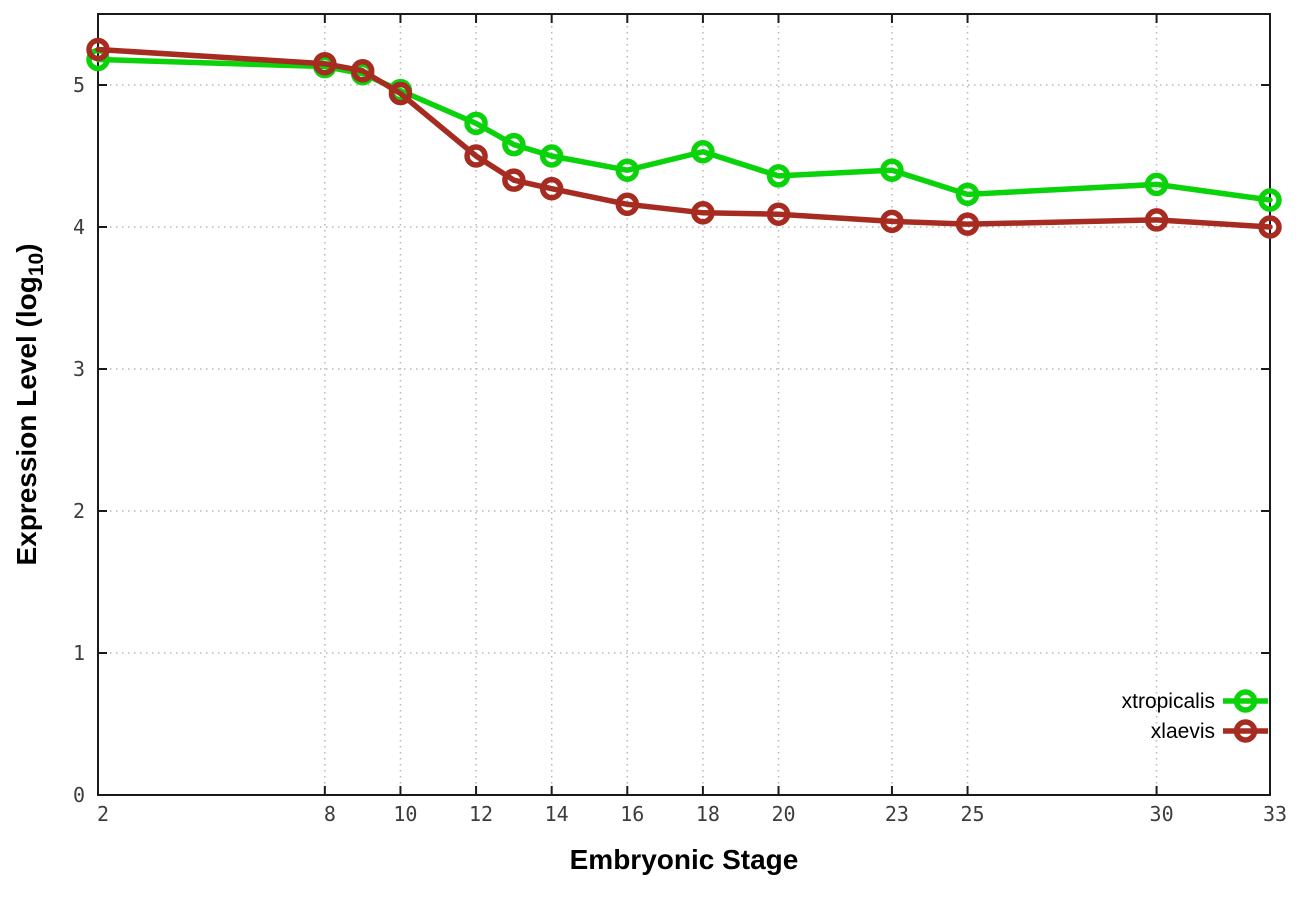 This screenshot has width=1296, height=907. I want to click on x-tick-label: 12, so click(481, 814).